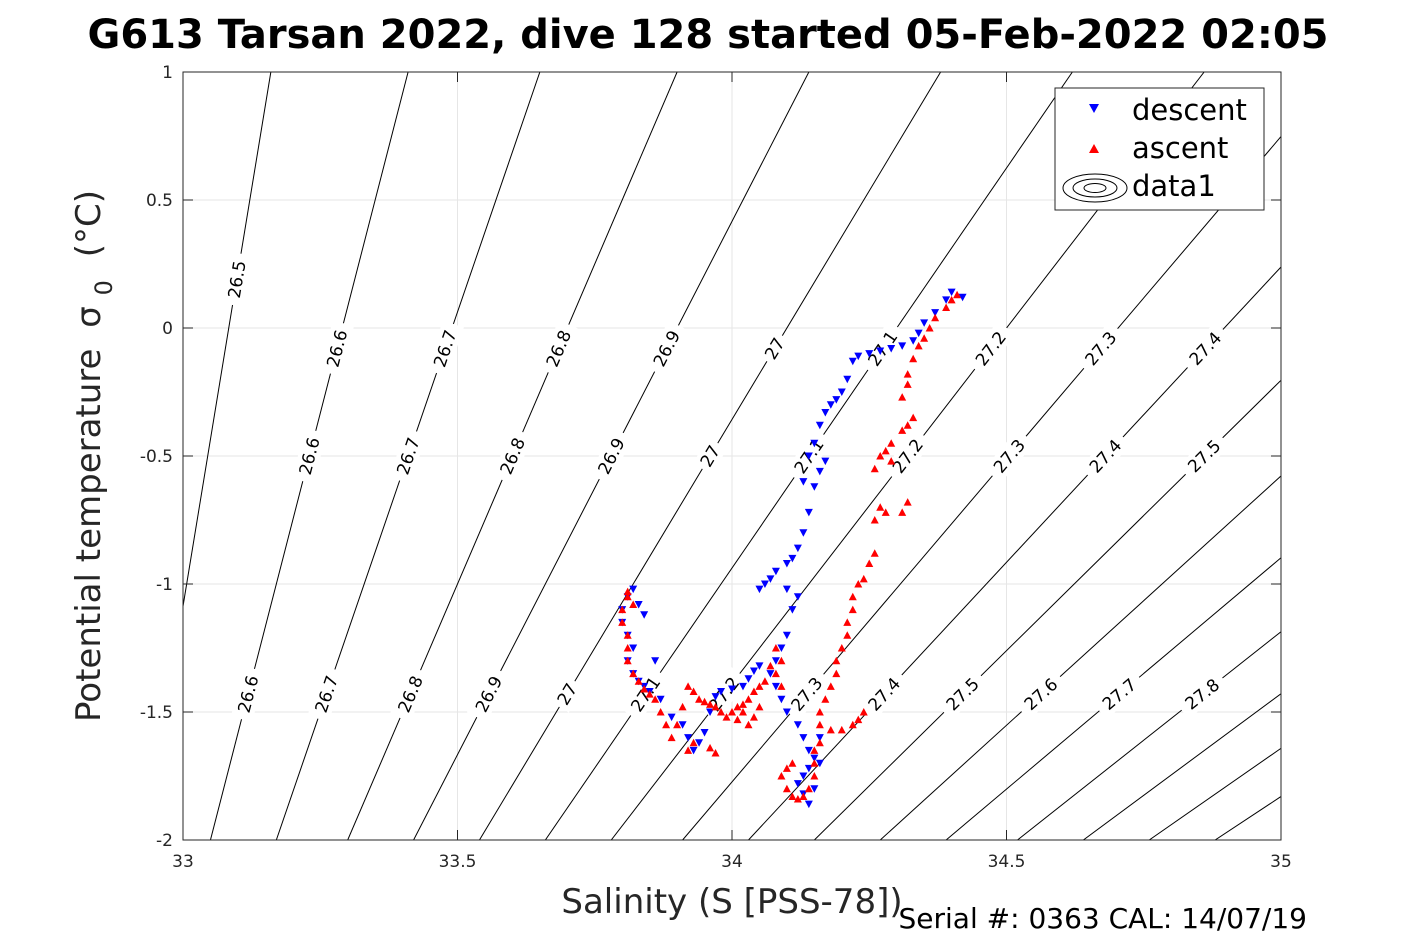  I want to click on contour-label-group: 27, so click(710, 456).